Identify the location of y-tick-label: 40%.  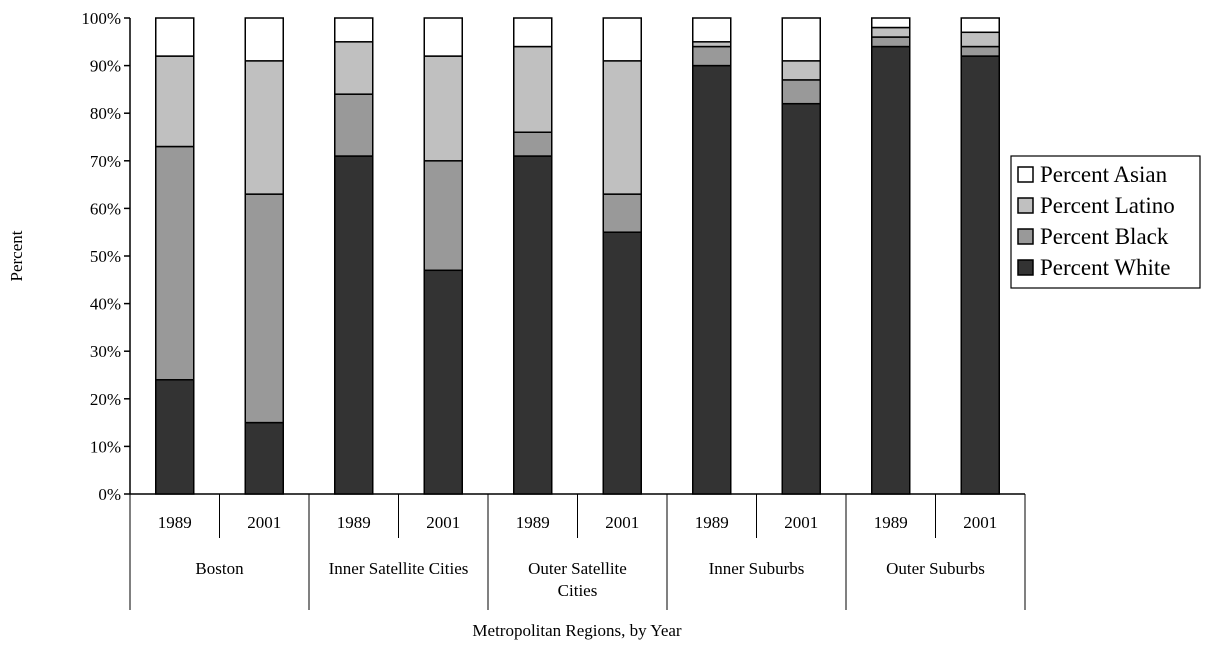
(105, 304).